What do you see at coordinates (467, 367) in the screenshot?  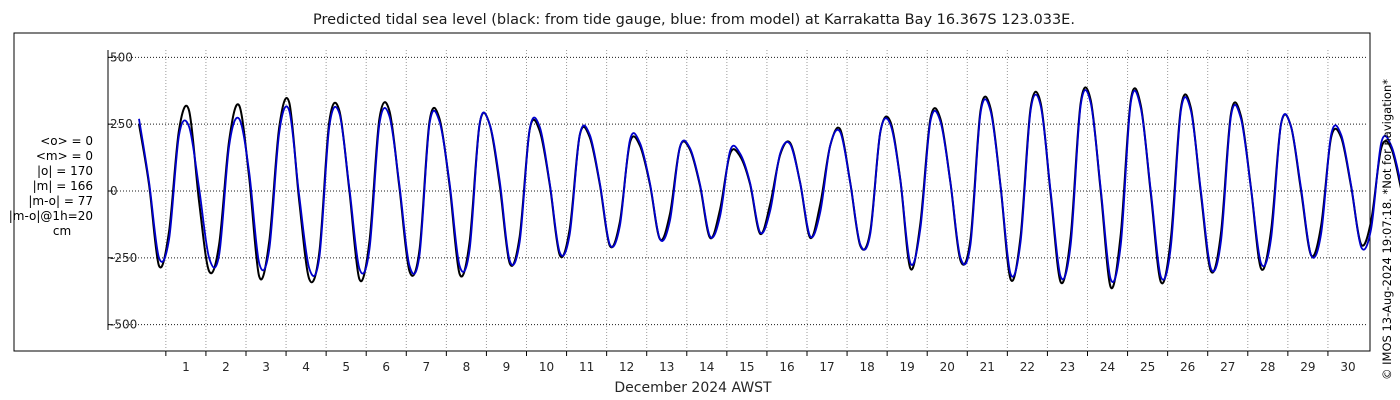 I see `x-tick-label: 8` at bounding box center [467, 367].